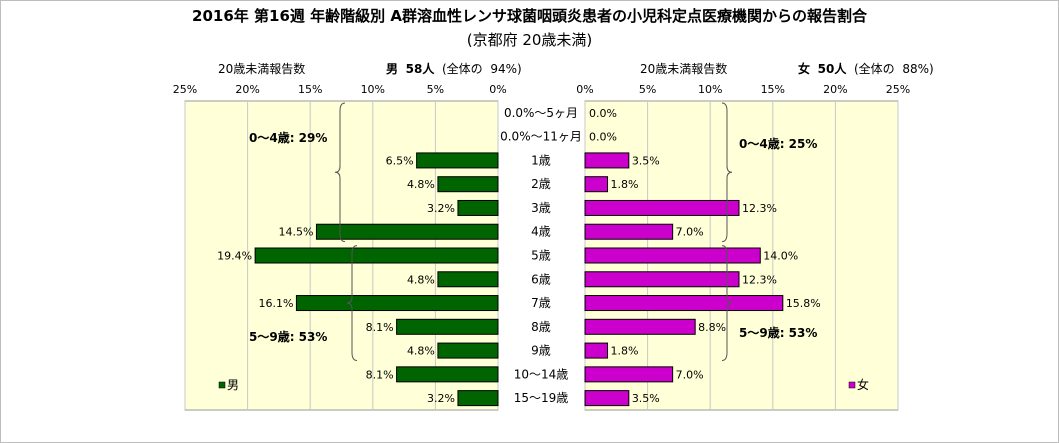  Describe the element at coordinates (275, 303) in the screenshot. I see `male-data-label: 16.1%` at that location.